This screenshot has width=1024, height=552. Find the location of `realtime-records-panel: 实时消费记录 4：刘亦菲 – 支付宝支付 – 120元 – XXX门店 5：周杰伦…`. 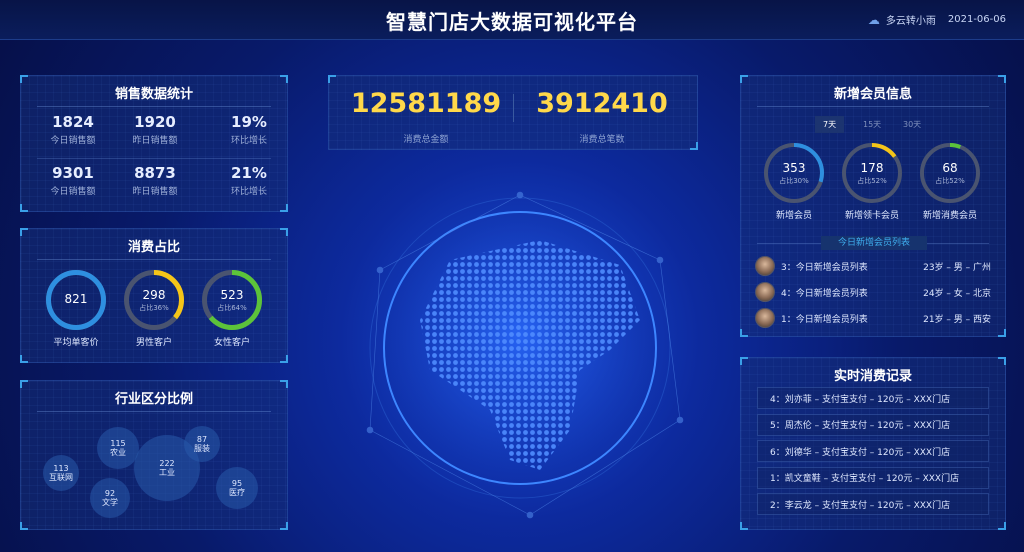

realtime-records-panel: 实时消费记录 4：刘亦菲 – 支付宝支付 – 120元 – XXX门店 5：周杰伦… is located at coordinates (873, 443).